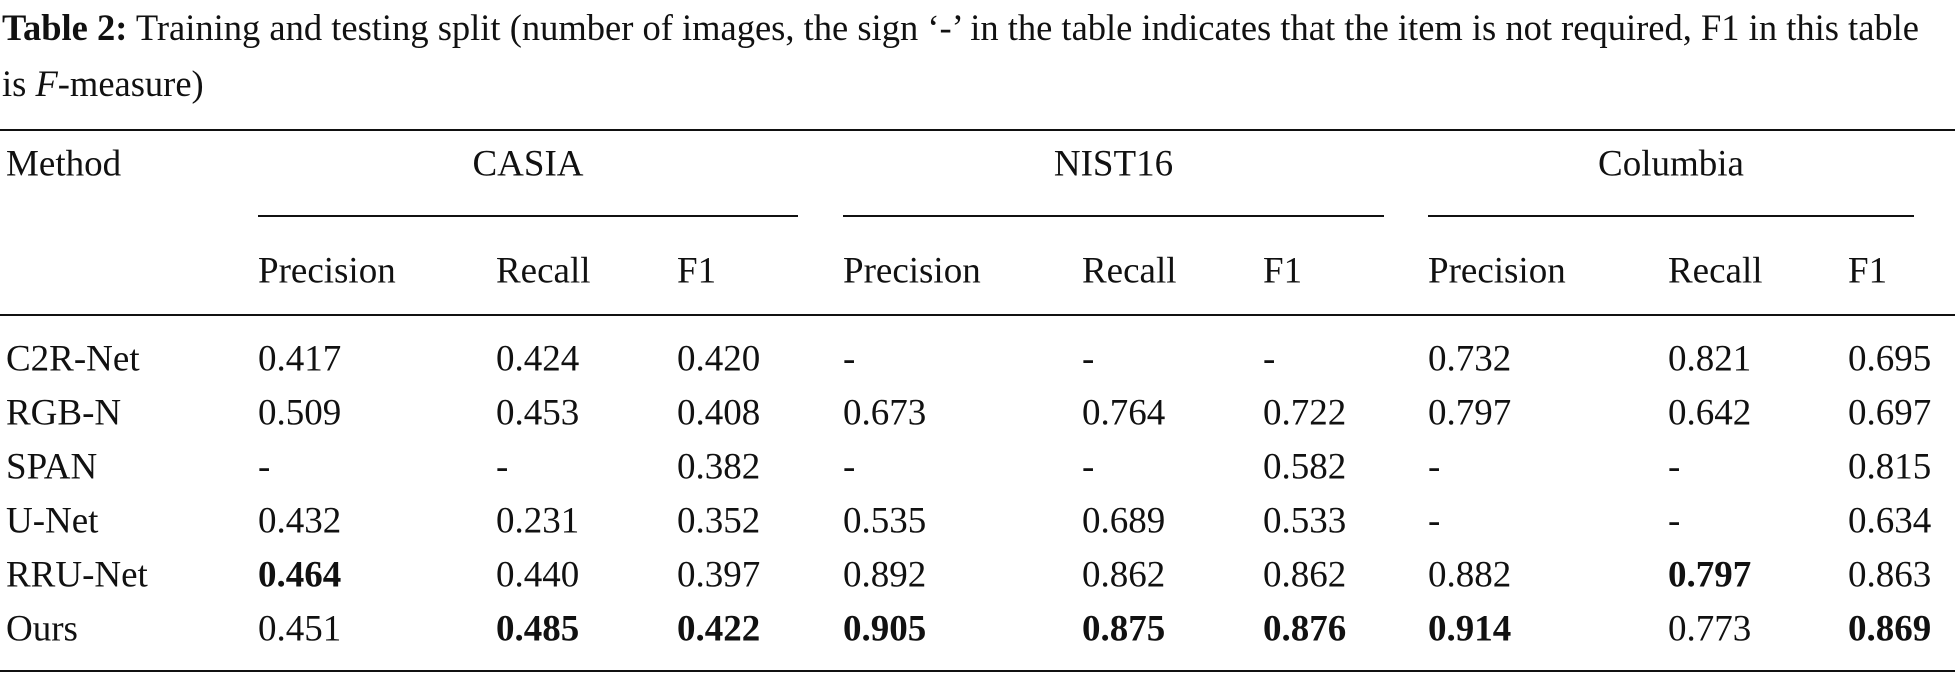 The width and height of the screenshot is (1955, 675). What do you see at coordinates (1890, 575) in the screenshot?
I see `cell-value: 0.863` at bounding box center [1890, 575].